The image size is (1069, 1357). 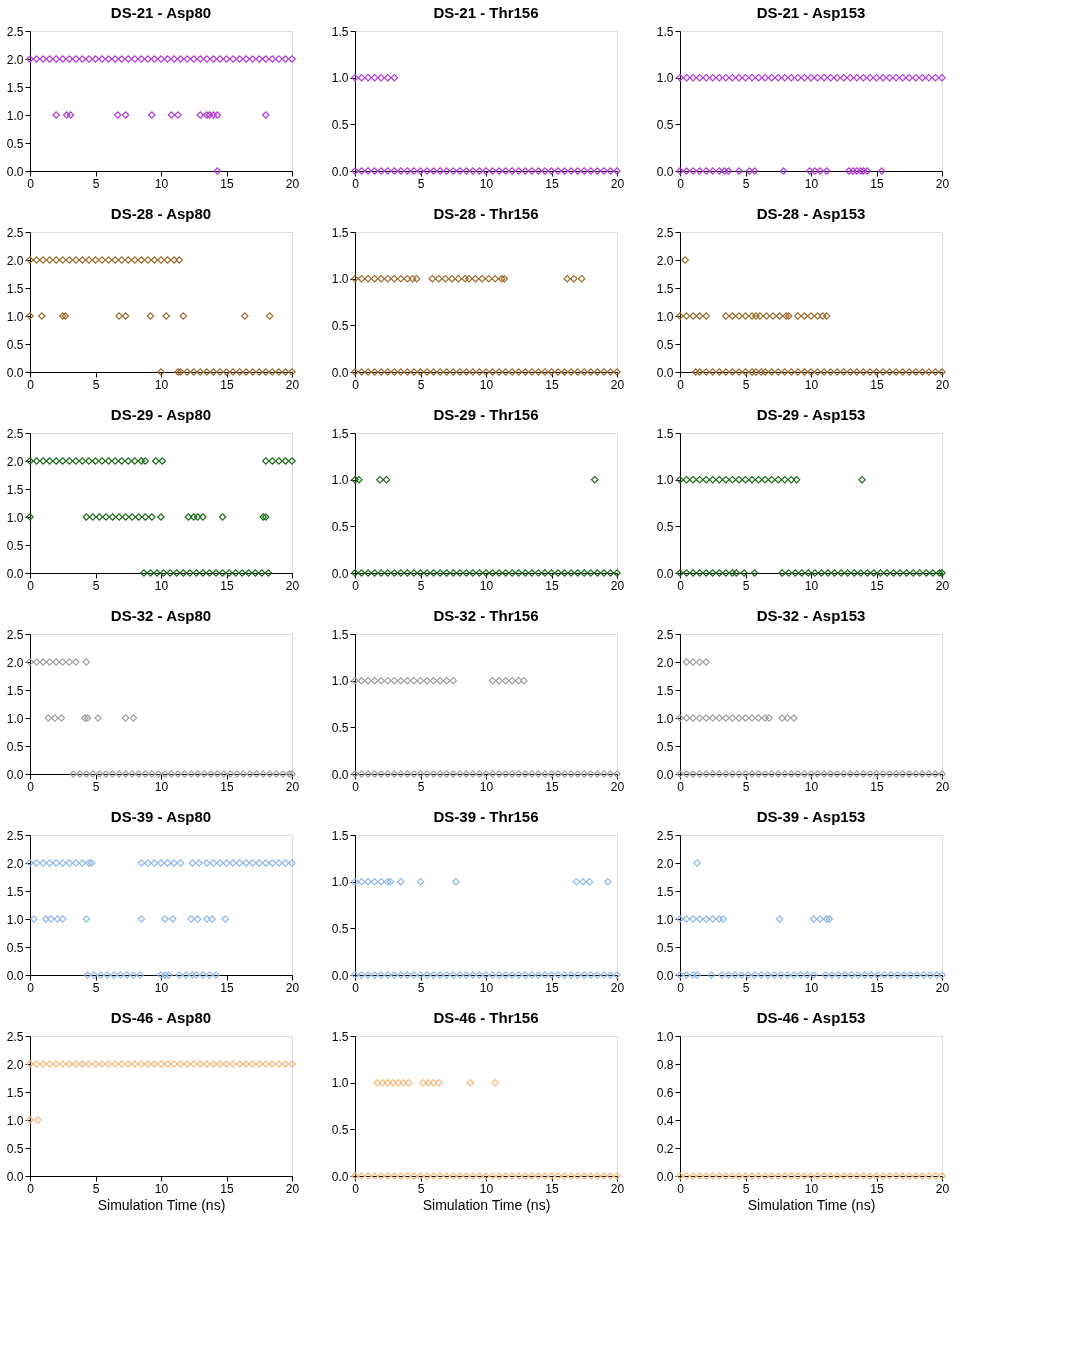 I want to click on chart-title: DS-46 - Asp153, so click(x=811, y=1017).